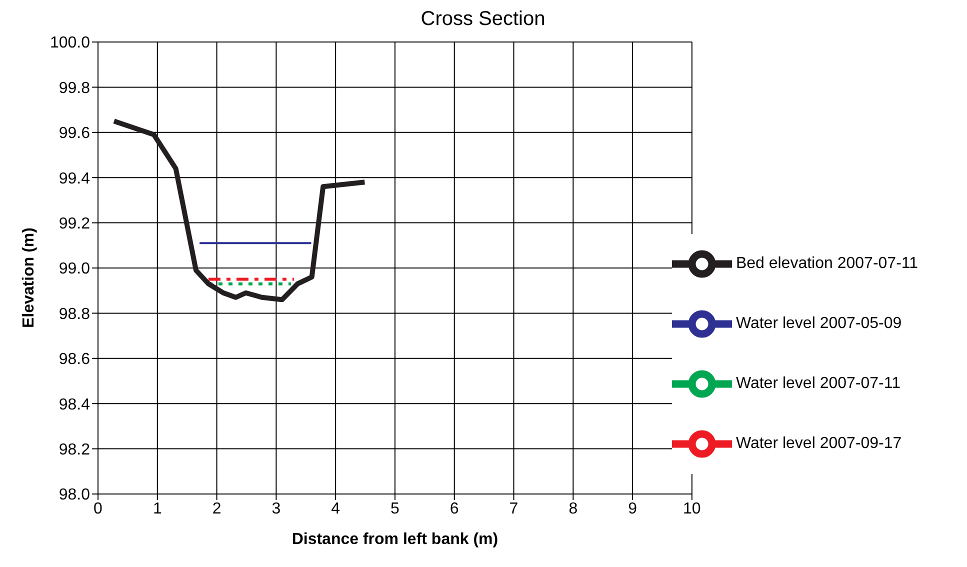  I want to click on y-tick-label: 100.0, so click(70, 43).